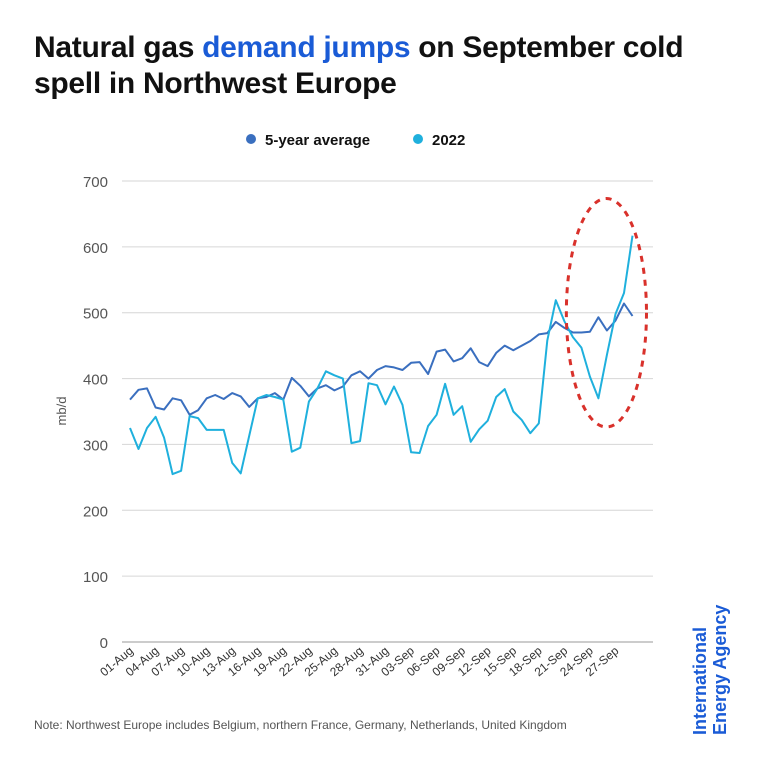 The height and width of the screenshot is (768, 768). Describe the element at coordinates (606, 312) in the screenshot. I see `annotation-ellipse` at that location.